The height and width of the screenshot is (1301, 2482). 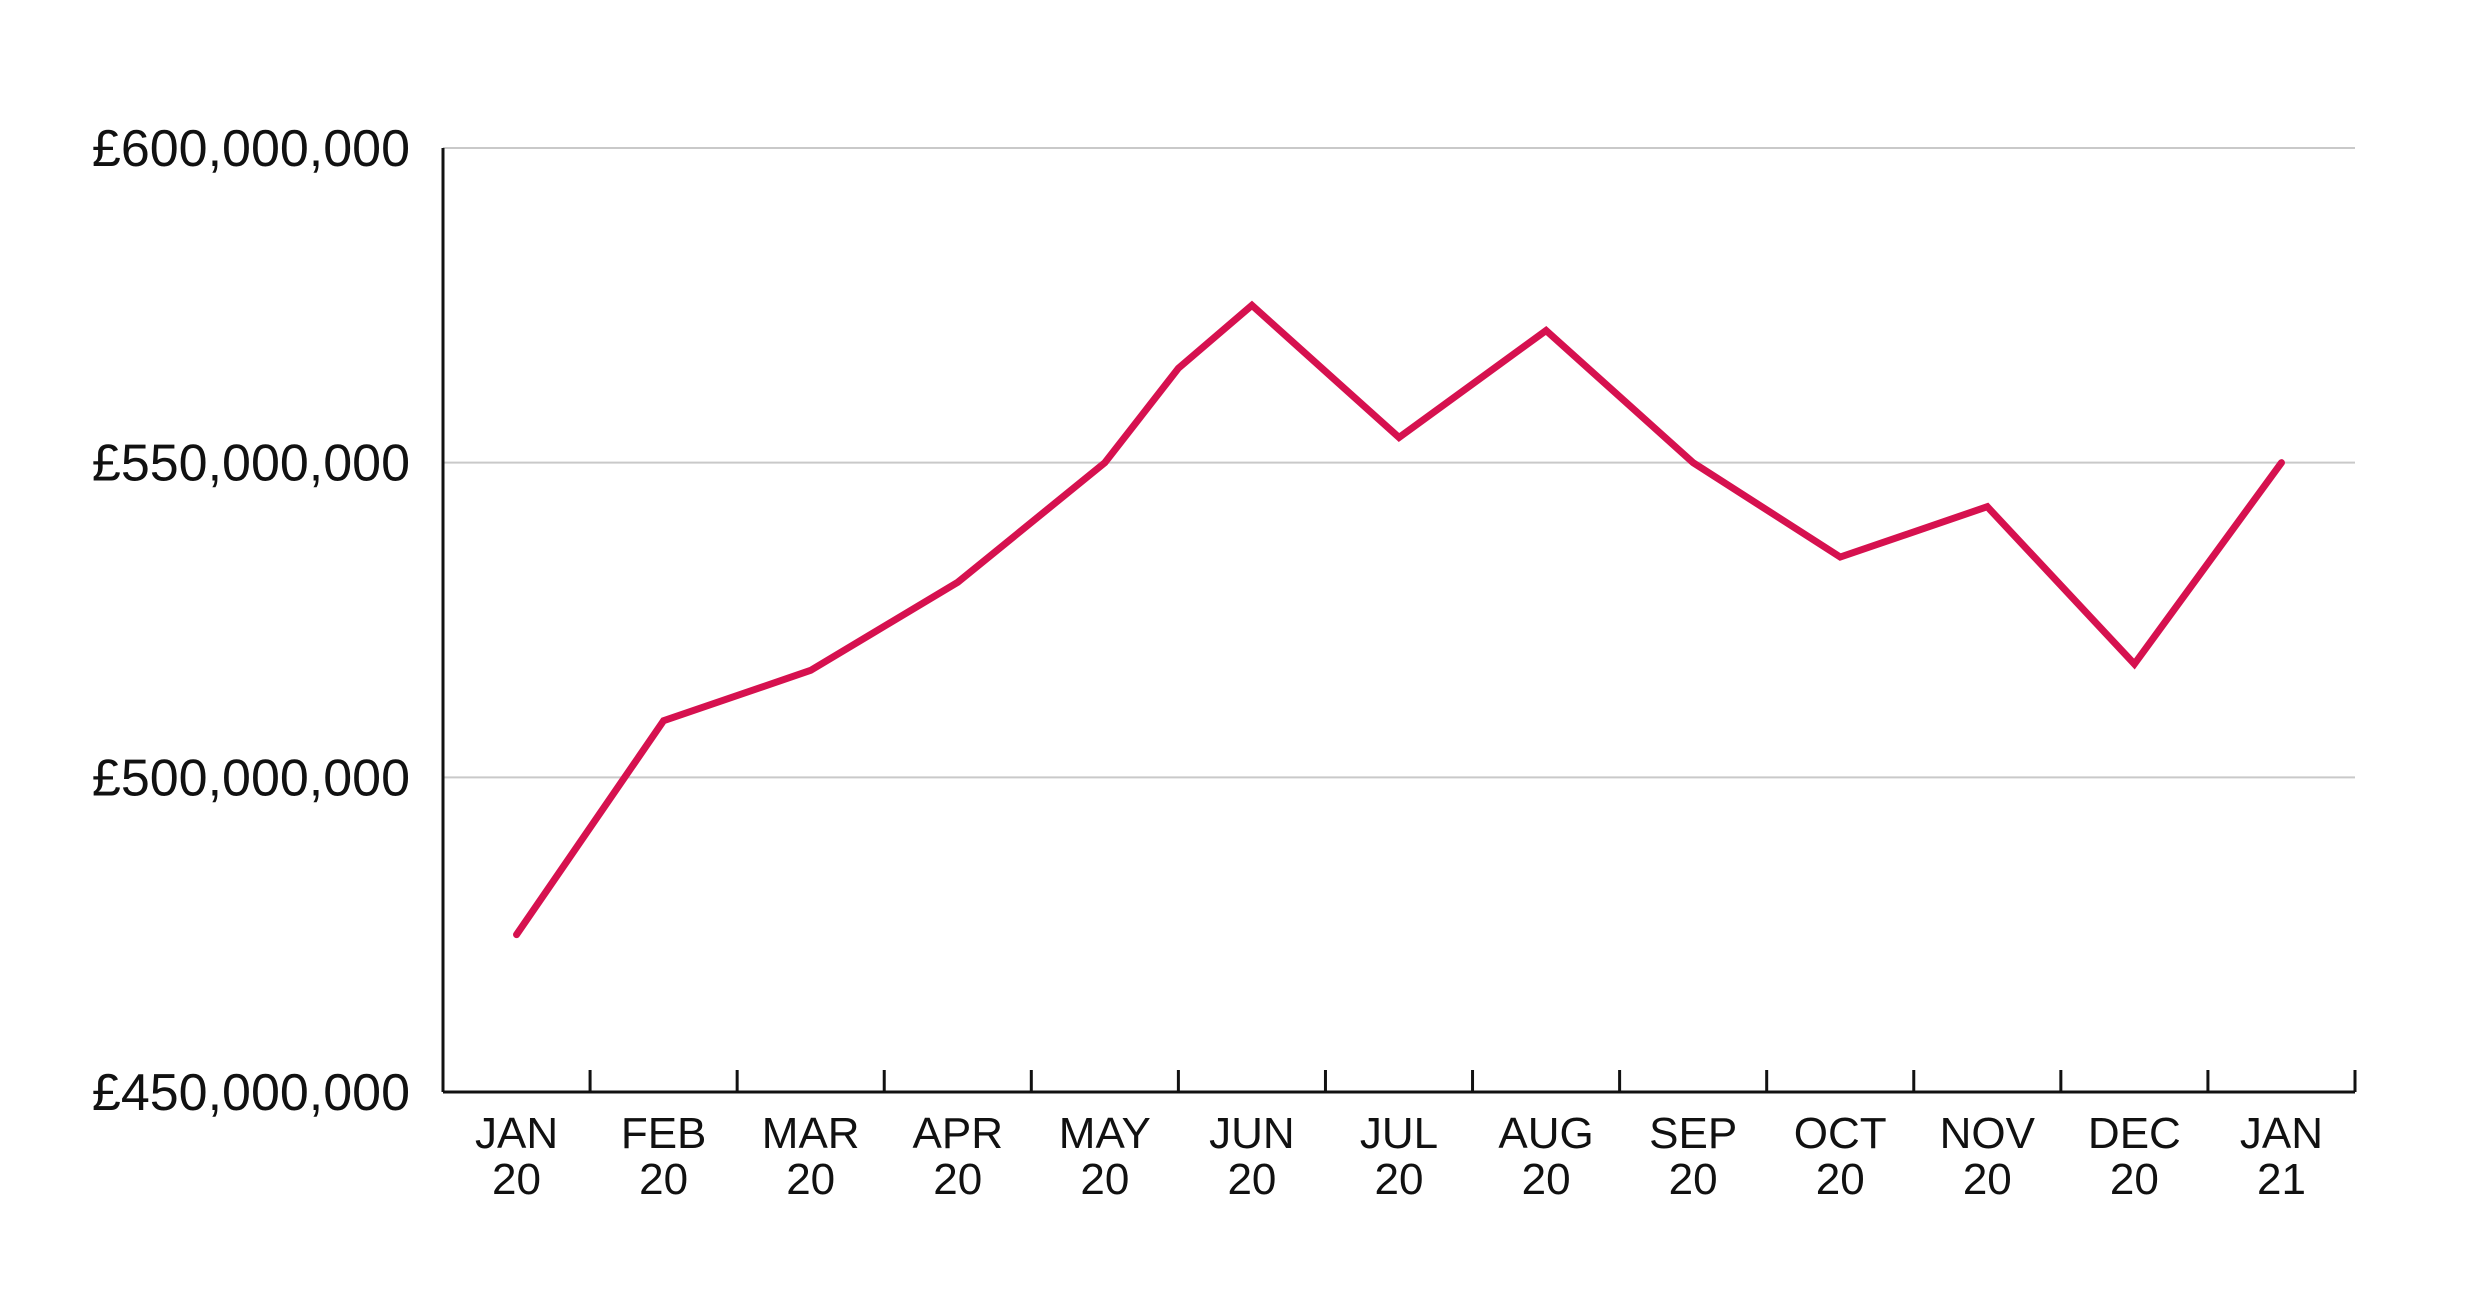 What do you see at coordinates (251, 1093) in the screenshot?
I see `y-tick-label: £450,000,000` at bounding box center [251, 1093].